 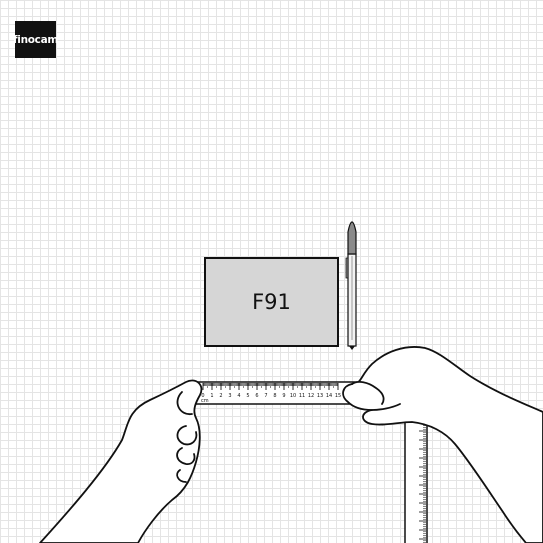 What do you see at coordinates (311, 396) in the screenshot?
I see `ruler-tick-label: 12` at bounding box center [311, 396].